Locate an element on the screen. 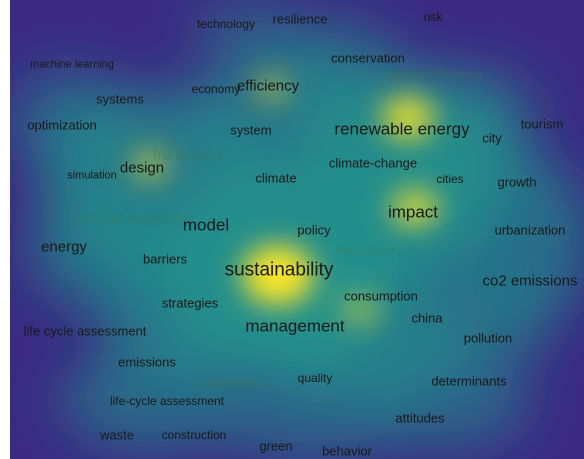 Image resolution: width=584 pixels, height=459 pixels. term-pollution: pollution is located at coordinates (488, 338).